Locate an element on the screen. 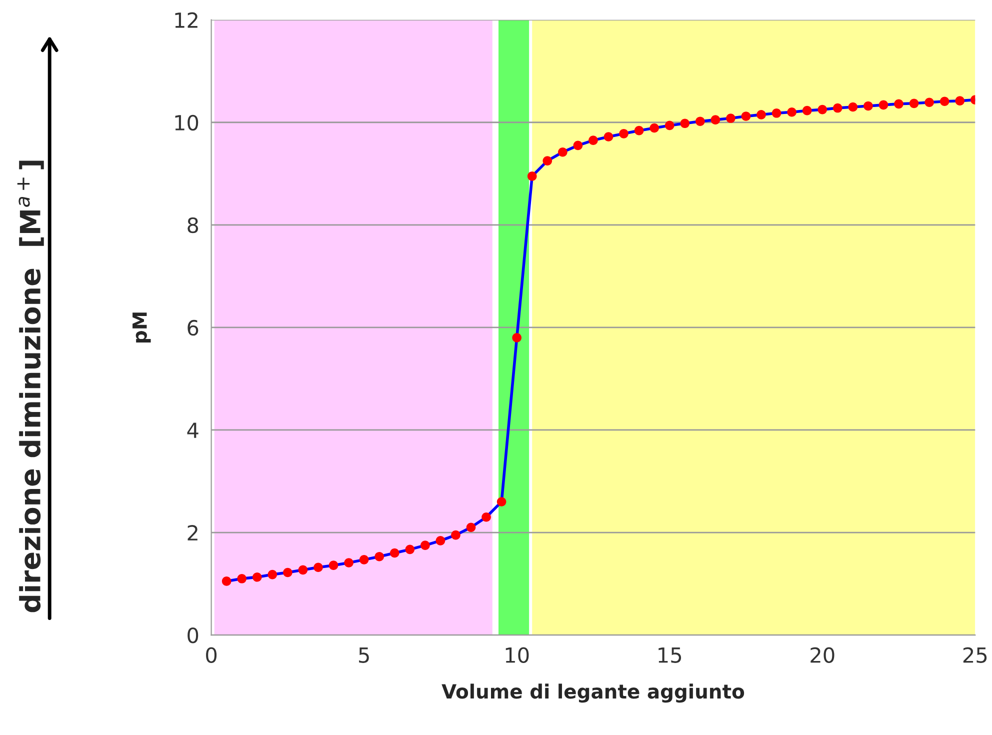 Image resolution: width=992 pixels, height=735 pixels. y-tick-label: 4 is located at coordinates (192, 430).